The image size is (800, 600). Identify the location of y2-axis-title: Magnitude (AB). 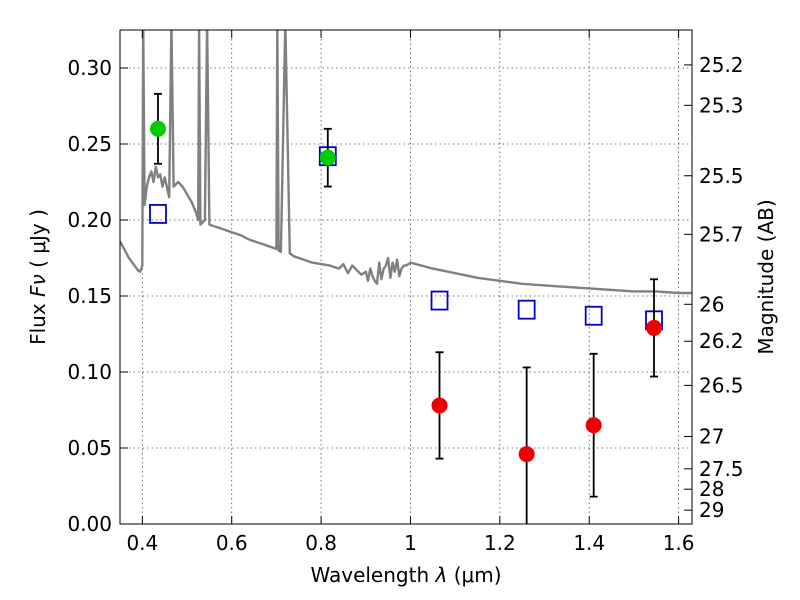
(766, 276).